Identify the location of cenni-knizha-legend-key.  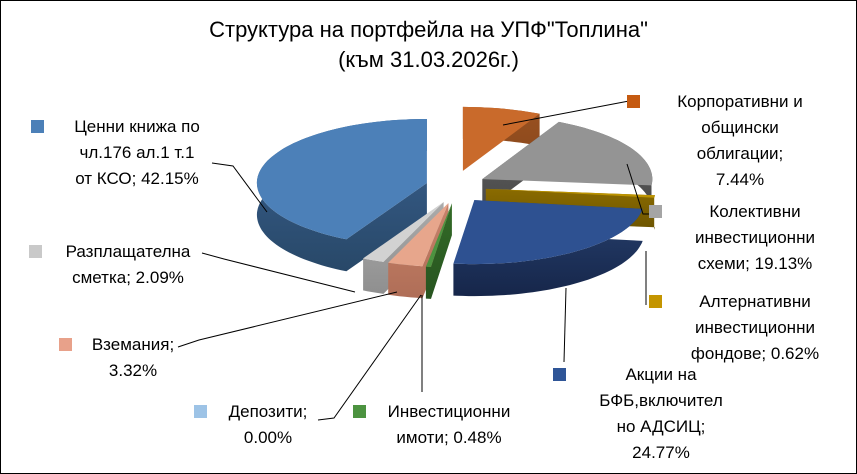
(37, 126).